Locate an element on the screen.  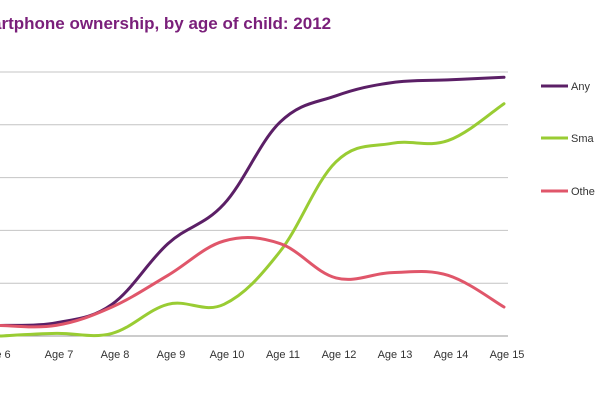
x-tick-label: Age 9 is located at coordinates (171, 355).